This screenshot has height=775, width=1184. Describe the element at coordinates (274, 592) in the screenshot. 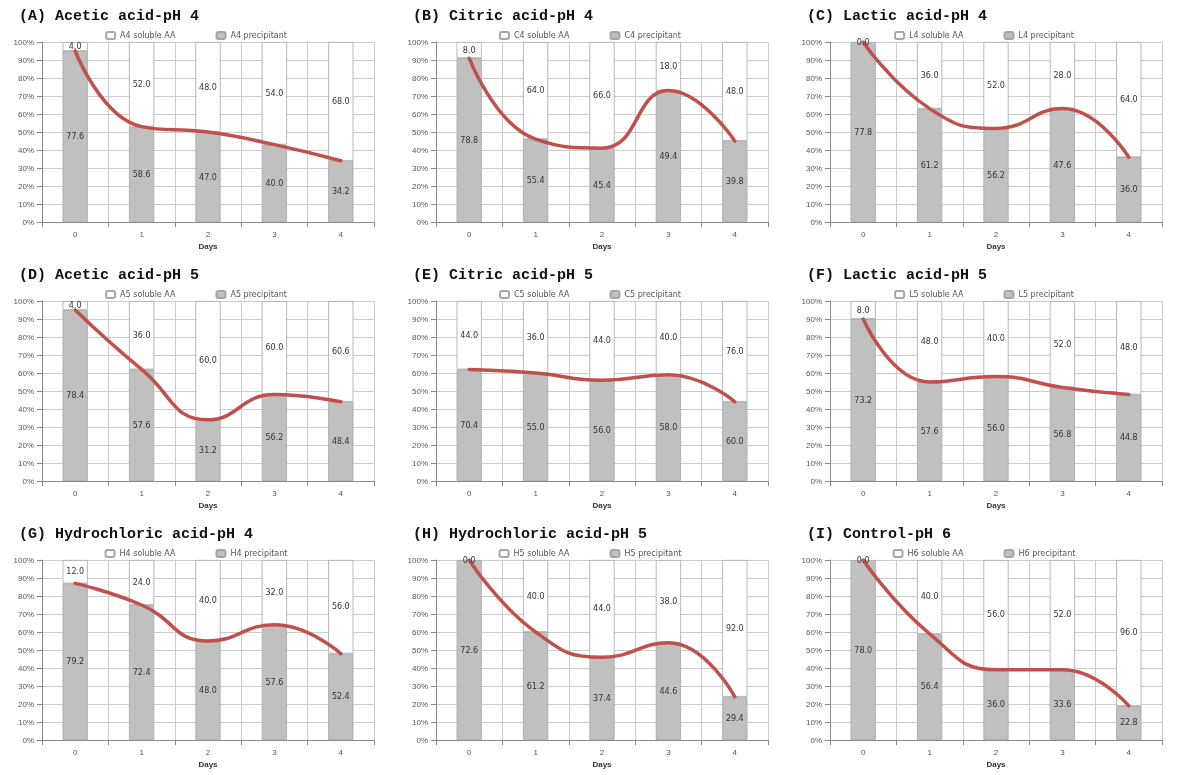

I see `annotation: 32.0` at that location.